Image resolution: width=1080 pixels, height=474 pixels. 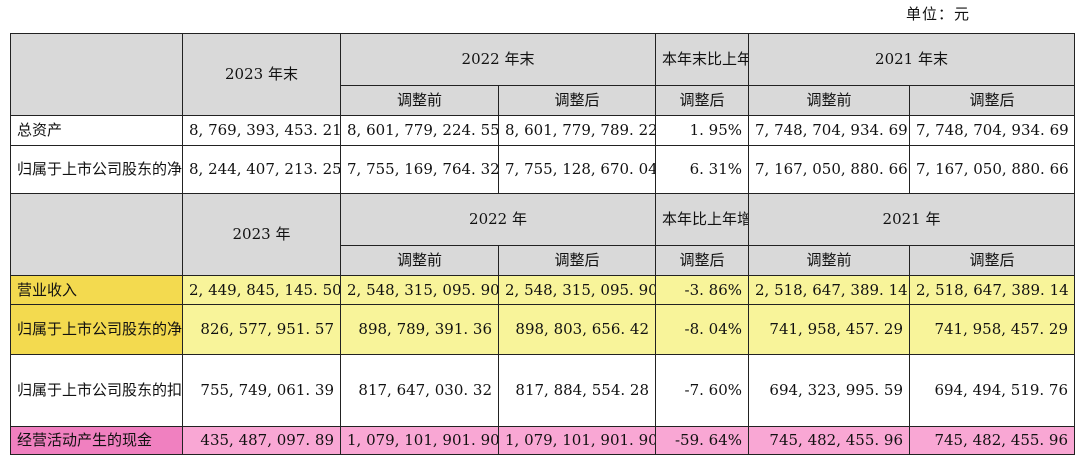 I want to click on header2-corner, so click(x=96, y=234).